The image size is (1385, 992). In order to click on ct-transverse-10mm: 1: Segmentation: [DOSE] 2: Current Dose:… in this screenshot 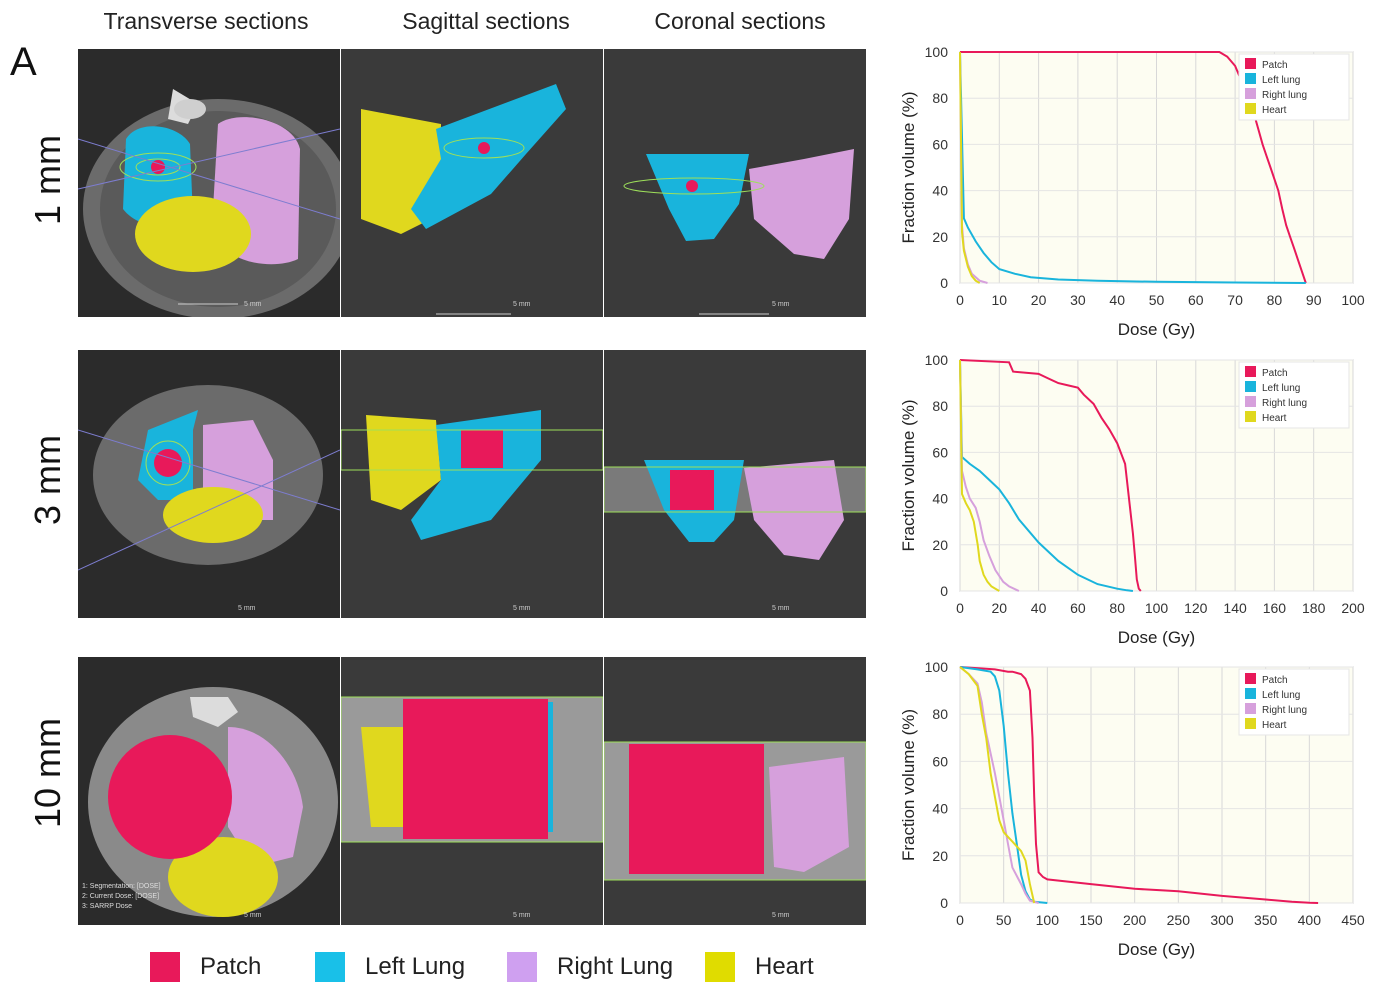, I will do `click(209, 791)`.